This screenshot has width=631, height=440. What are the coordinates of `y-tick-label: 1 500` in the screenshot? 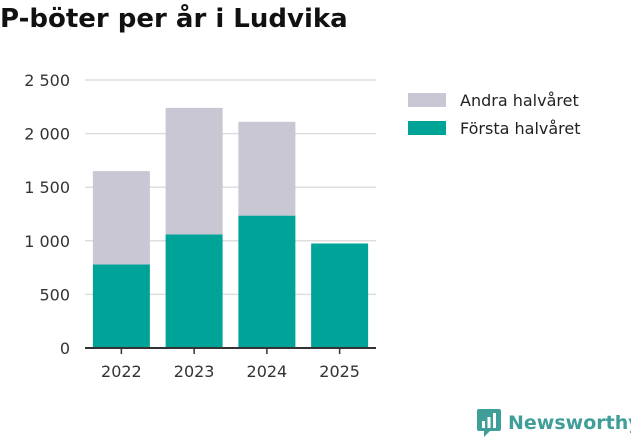 It's located at (47, 187).